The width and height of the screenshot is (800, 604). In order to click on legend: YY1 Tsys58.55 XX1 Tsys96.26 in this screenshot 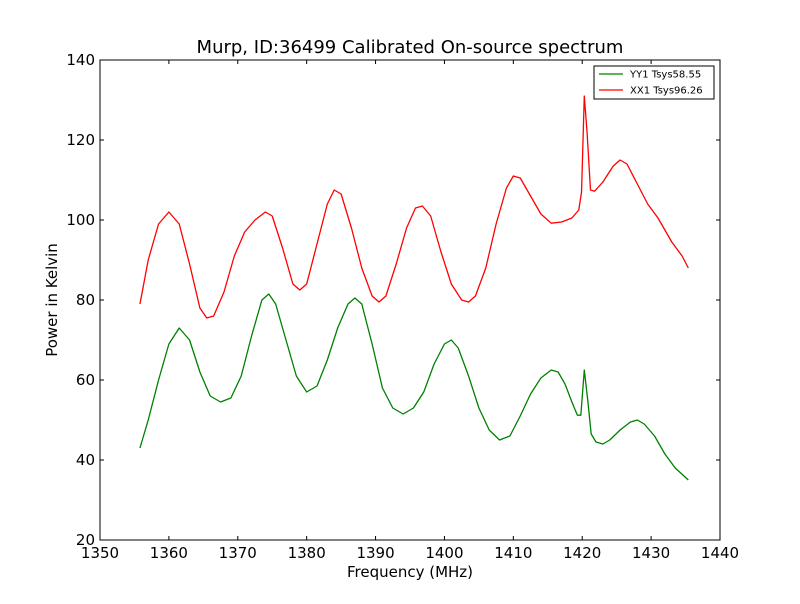, I will do `click(654, 82)`.